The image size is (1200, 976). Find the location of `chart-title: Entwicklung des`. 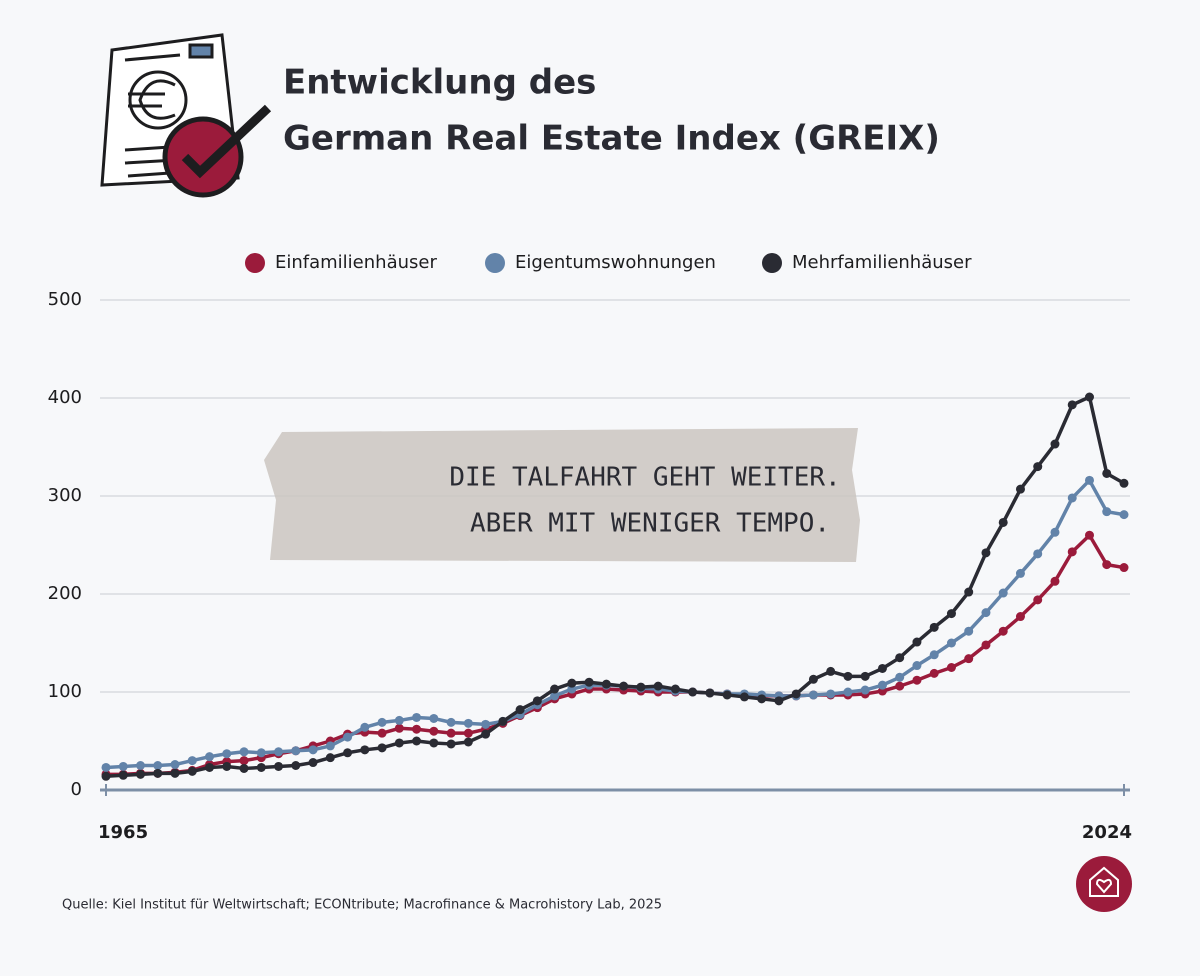

chart-title: Entwicklung des is located at coordinates (439, 83).